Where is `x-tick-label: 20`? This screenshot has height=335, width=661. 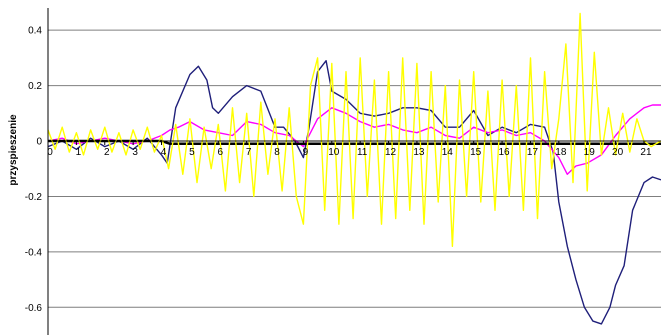
x-tick-label: 20 is located at coordinates (618, 152).